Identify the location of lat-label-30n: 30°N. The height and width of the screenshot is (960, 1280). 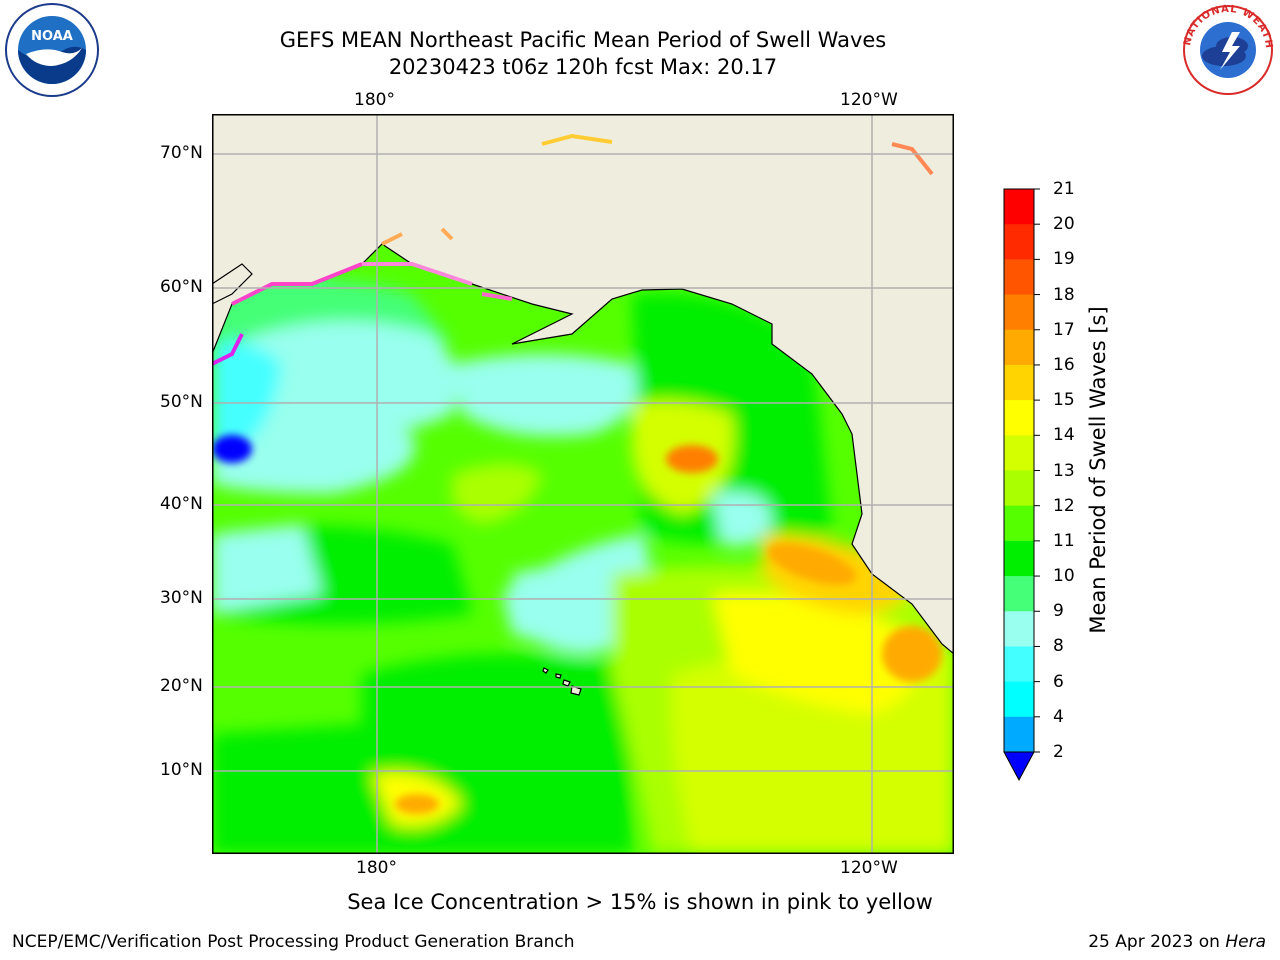
(181, 598).